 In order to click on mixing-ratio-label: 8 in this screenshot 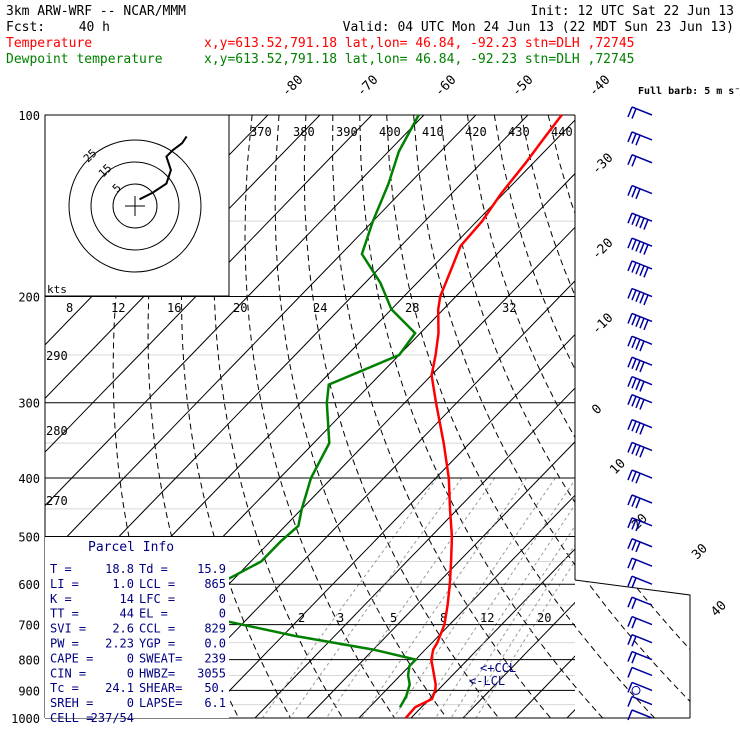, I will do `click(443, 618)`.